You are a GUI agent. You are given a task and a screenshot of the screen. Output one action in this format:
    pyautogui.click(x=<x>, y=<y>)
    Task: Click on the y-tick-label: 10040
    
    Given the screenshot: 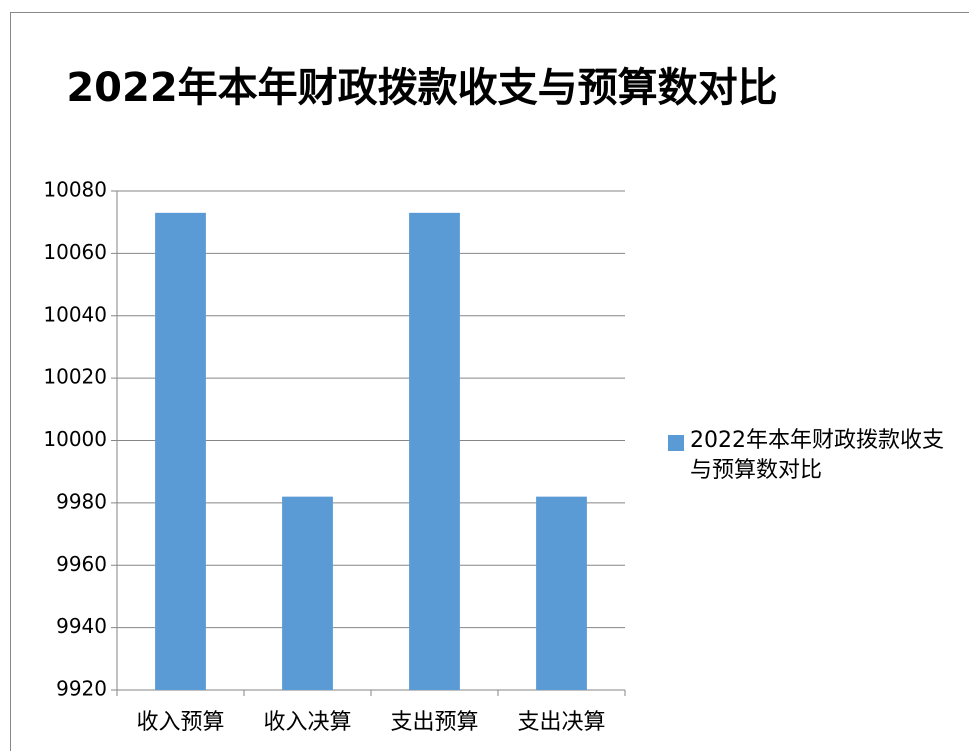 What is the action you would take?
    pyautogui.click(x=75, y=314)
    